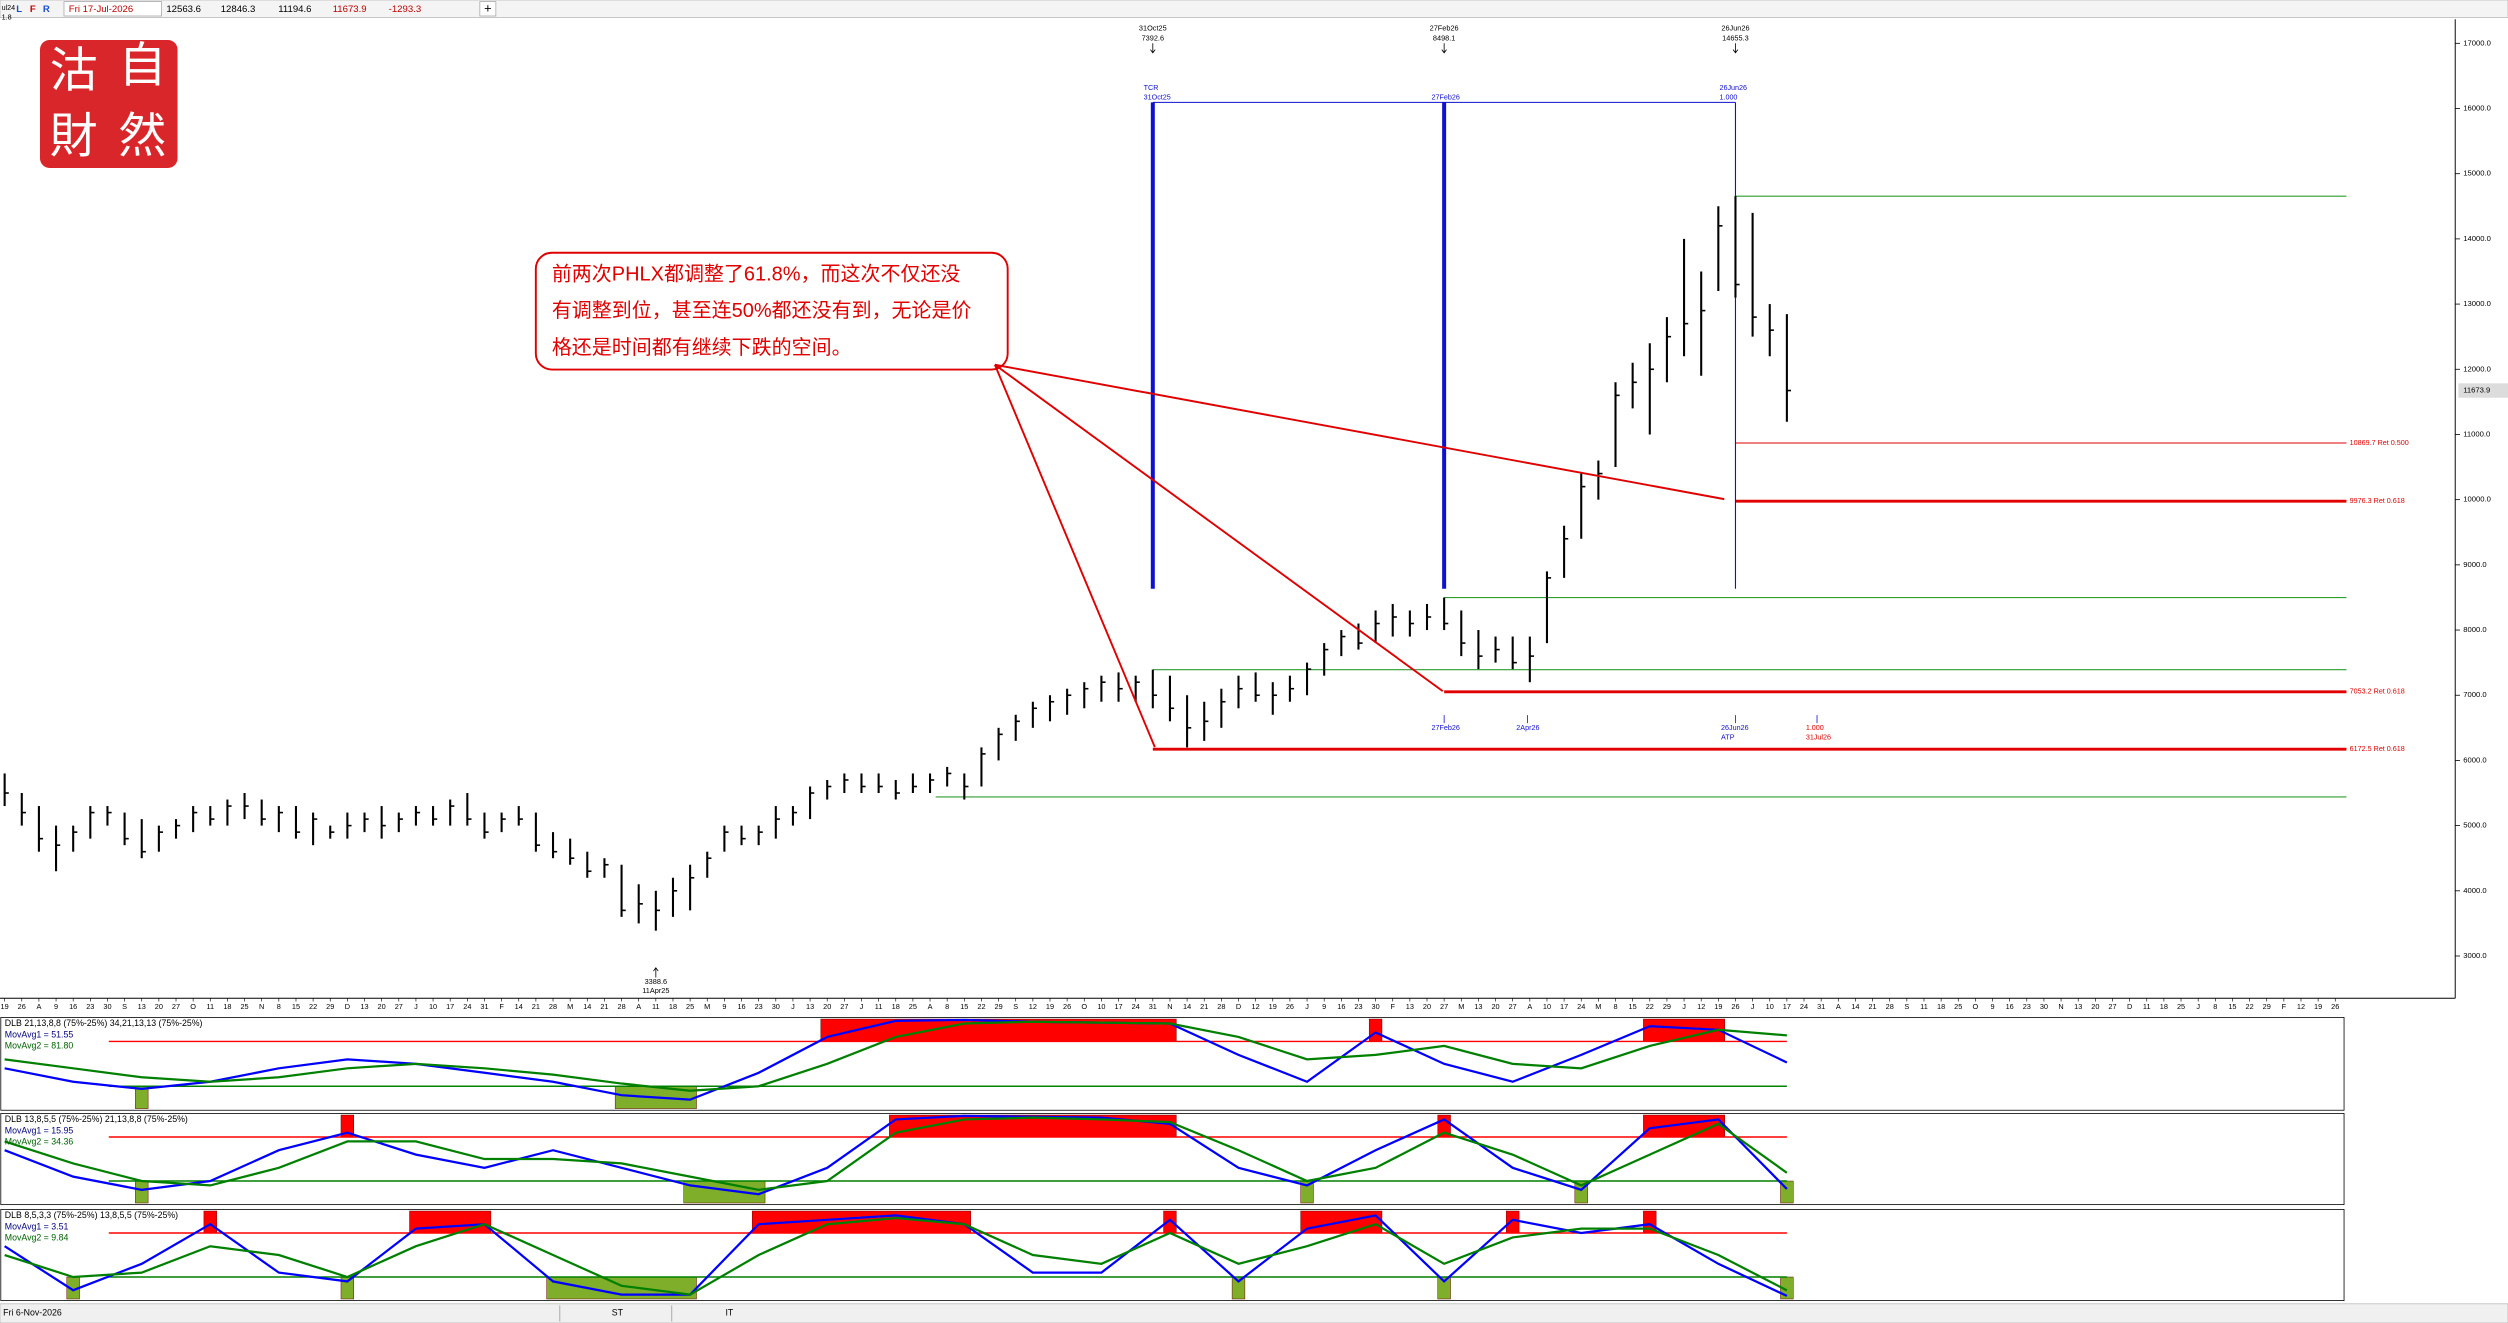 Image resolution: width=2508 pixels, height=1323 pixels. Describe the element at coordinates (39, 1034) in the screenshot. I see `indicator-readout: MovAvg1 = 51.55` at that location.